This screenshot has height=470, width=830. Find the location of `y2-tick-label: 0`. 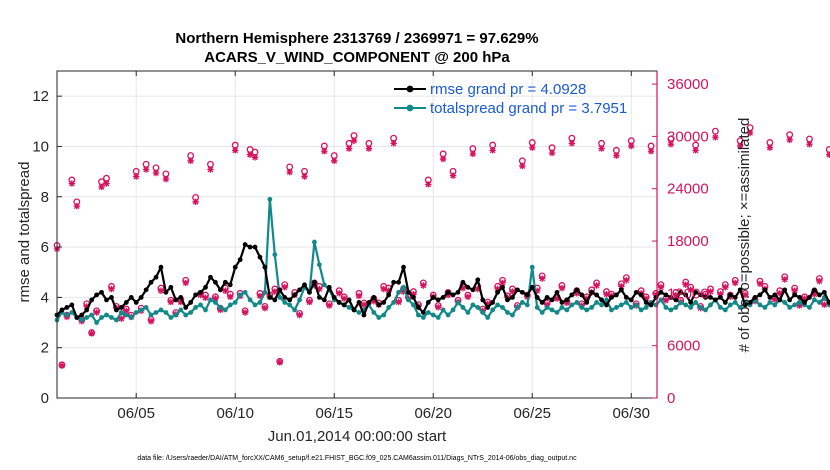

y2-tick-label: 0 is located at coordinates (671, 398).